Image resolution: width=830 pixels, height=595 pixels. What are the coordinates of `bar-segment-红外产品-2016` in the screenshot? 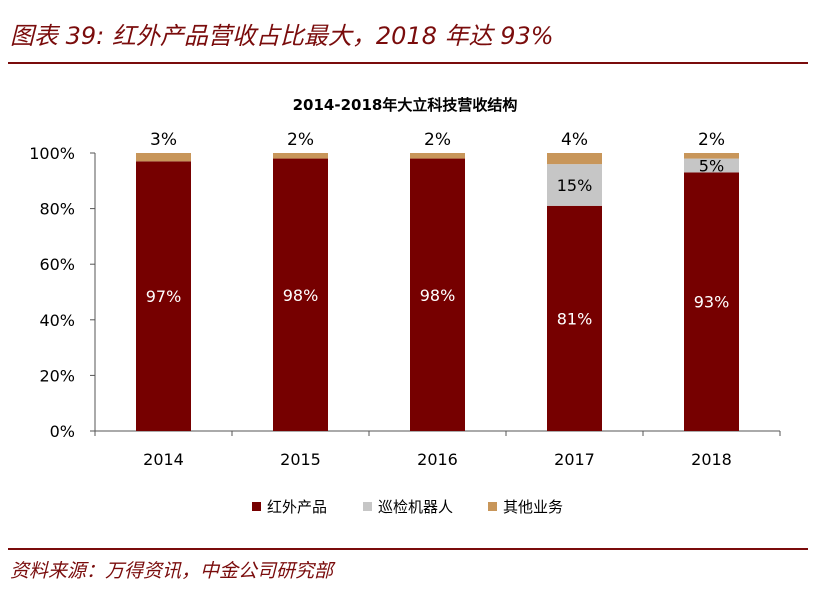 It's located at (437, 294).